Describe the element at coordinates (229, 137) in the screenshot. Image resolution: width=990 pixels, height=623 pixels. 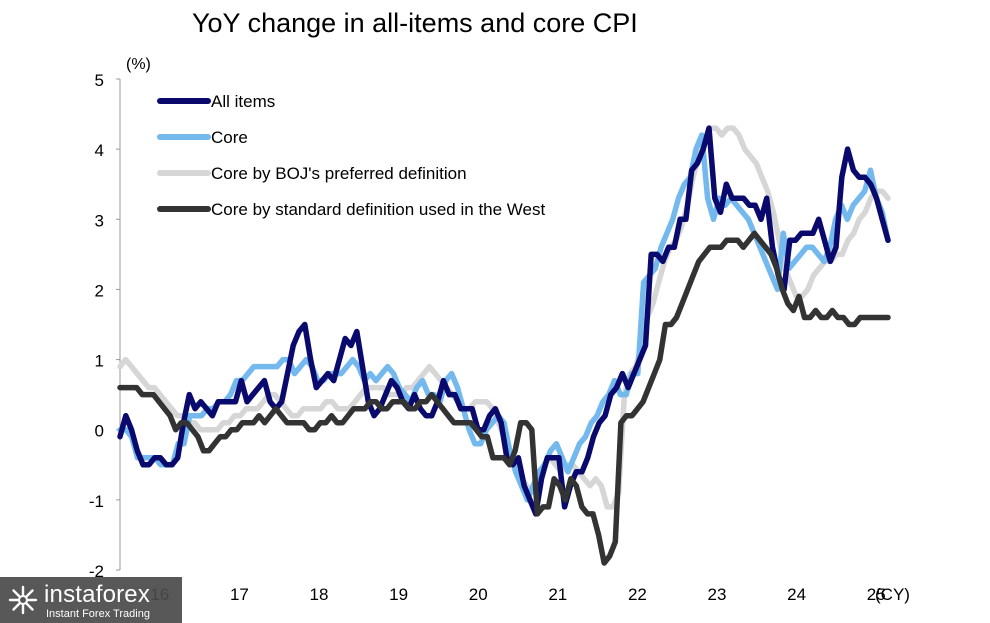
I see `legend-label: Core` at that location.